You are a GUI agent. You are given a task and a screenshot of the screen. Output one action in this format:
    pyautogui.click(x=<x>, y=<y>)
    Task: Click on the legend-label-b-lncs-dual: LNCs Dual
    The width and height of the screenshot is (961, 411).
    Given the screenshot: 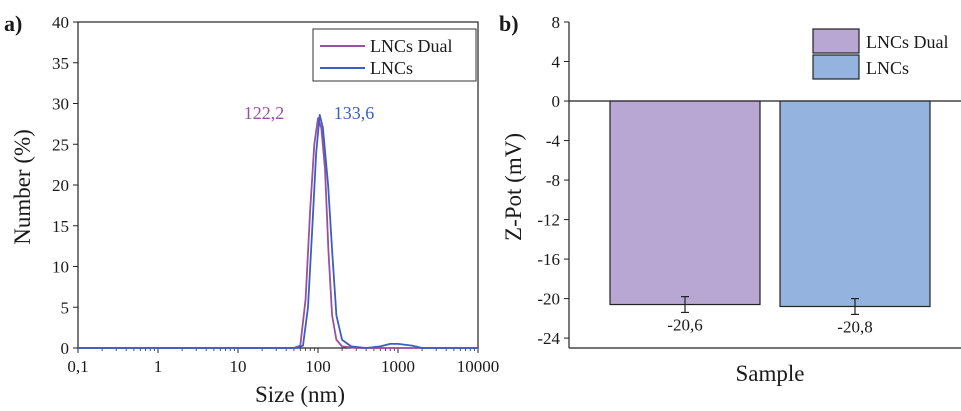 What is the action you would take?
    pyautogui.click(x=907, y=42)
    